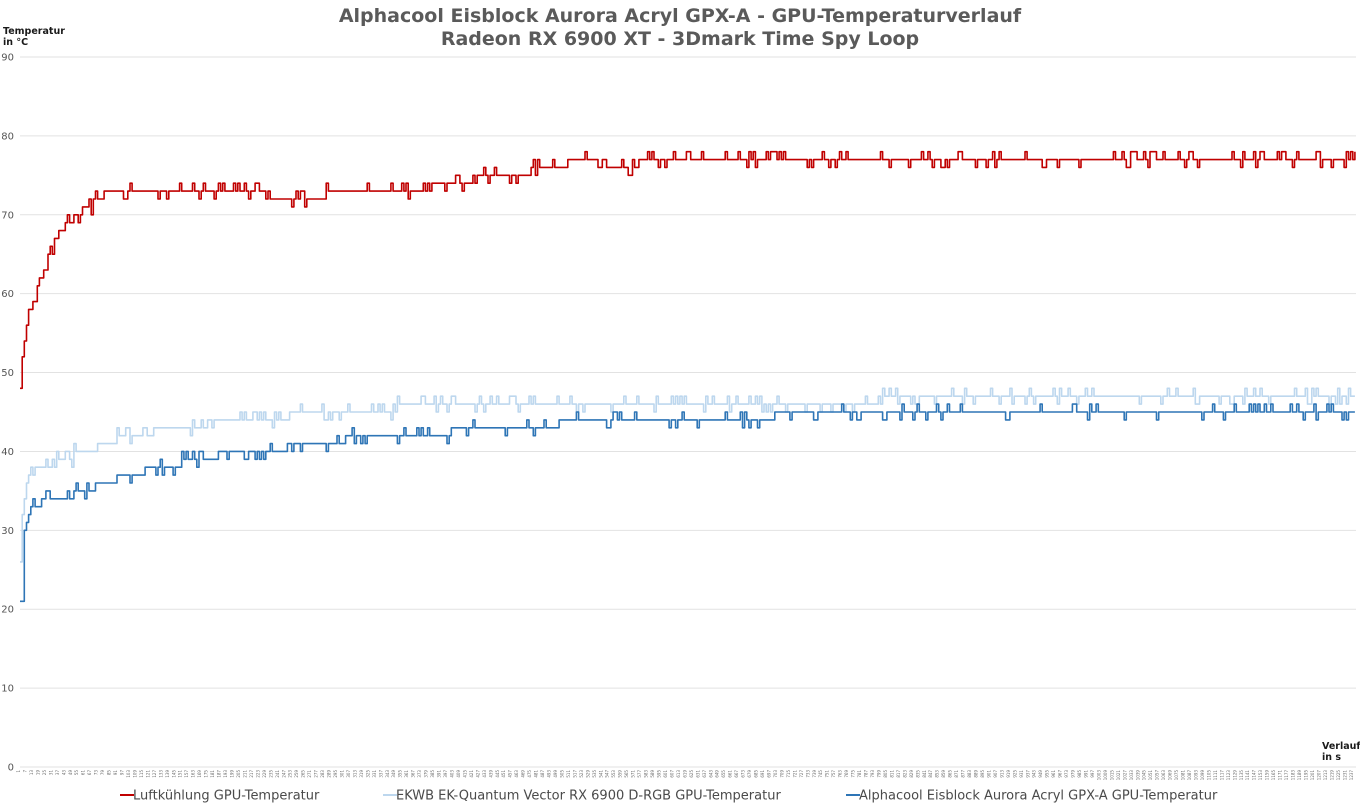 The height and width of the screenshot is (807, 1360). I want to click on x-tick-label: 373, so click(419, 774).